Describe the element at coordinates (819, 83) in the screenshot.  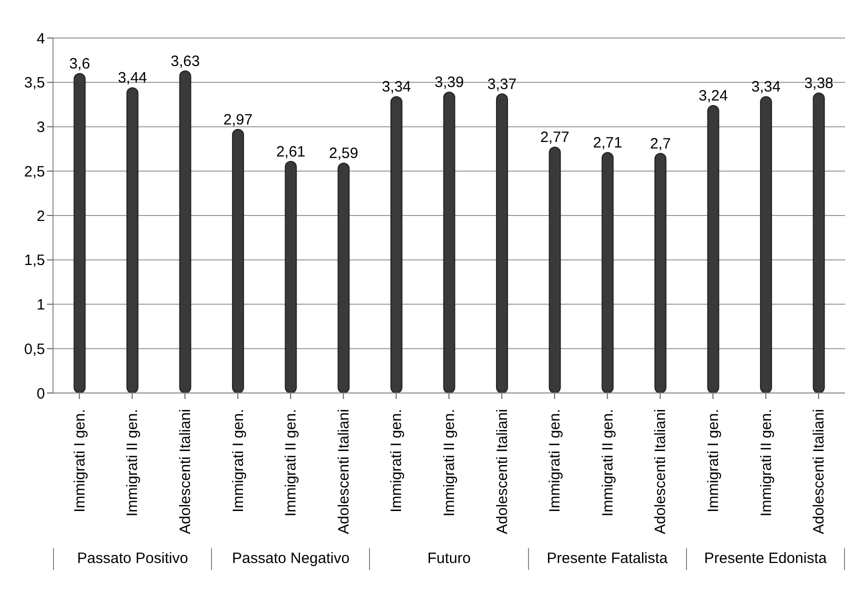
I see `data-label: 3,38` at that location.